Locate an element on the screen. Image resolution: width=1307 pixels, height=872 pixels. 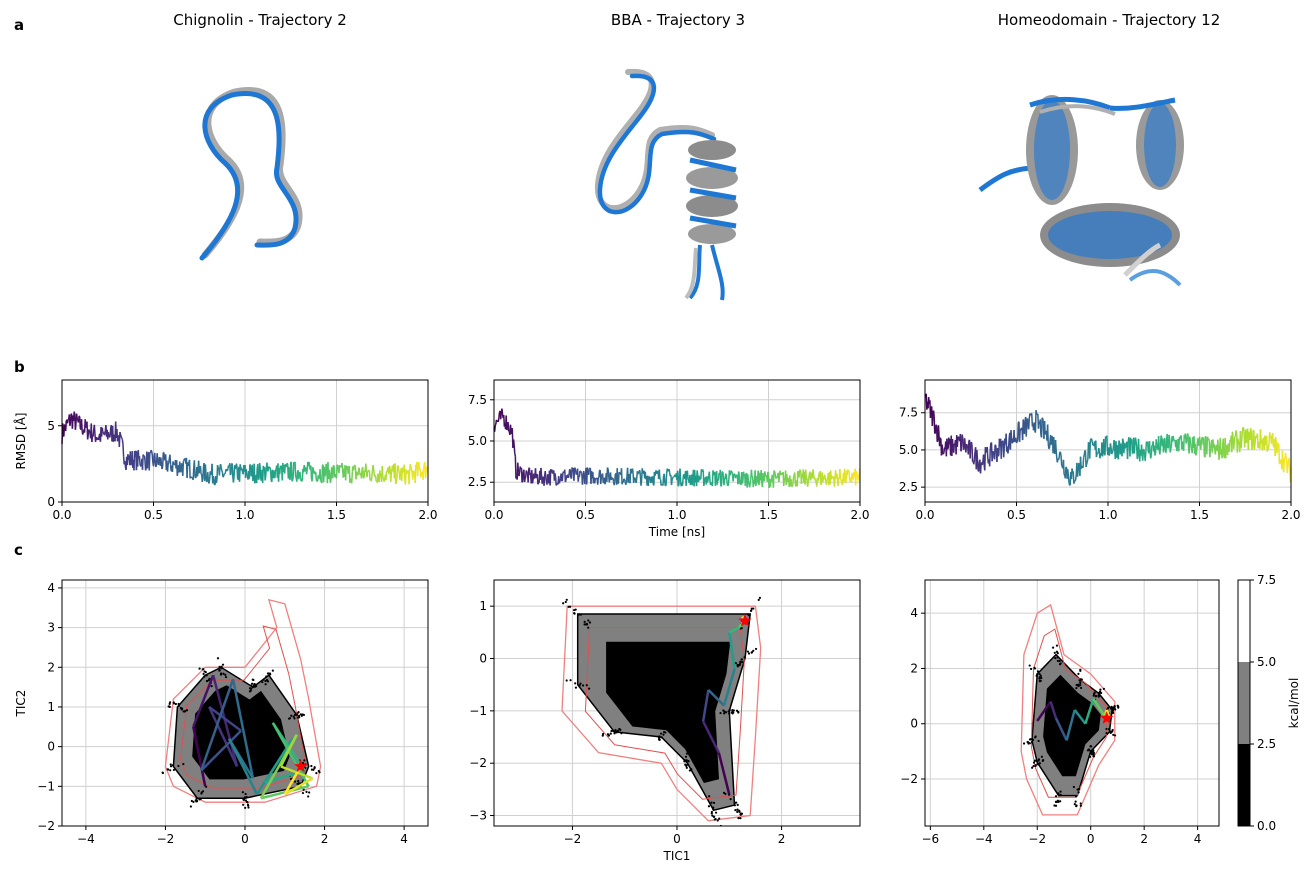
rmsd-xtick-label: 1.0 is located at coordinates (244, 515).